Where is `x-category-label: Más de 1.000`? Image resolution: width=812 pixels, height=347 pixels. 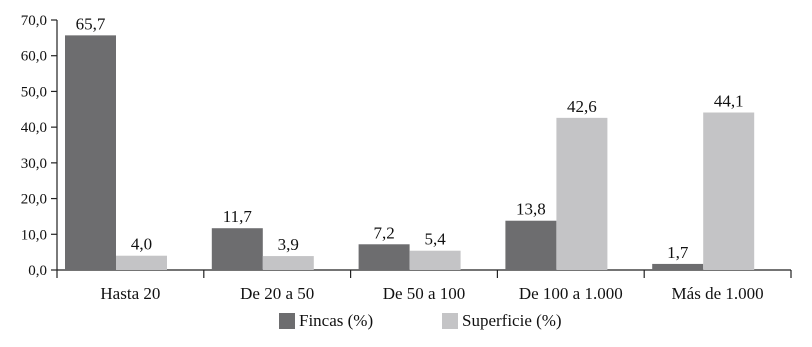 x-category-label: Más de 1.000 is located at coordinates (718, 293).